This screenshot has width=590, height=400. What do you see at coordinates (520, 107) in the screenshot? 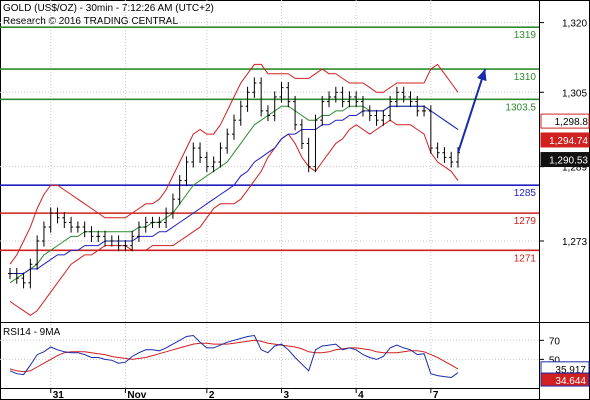
I see `level-label: 1303.5` at bounding box center [520, 107].